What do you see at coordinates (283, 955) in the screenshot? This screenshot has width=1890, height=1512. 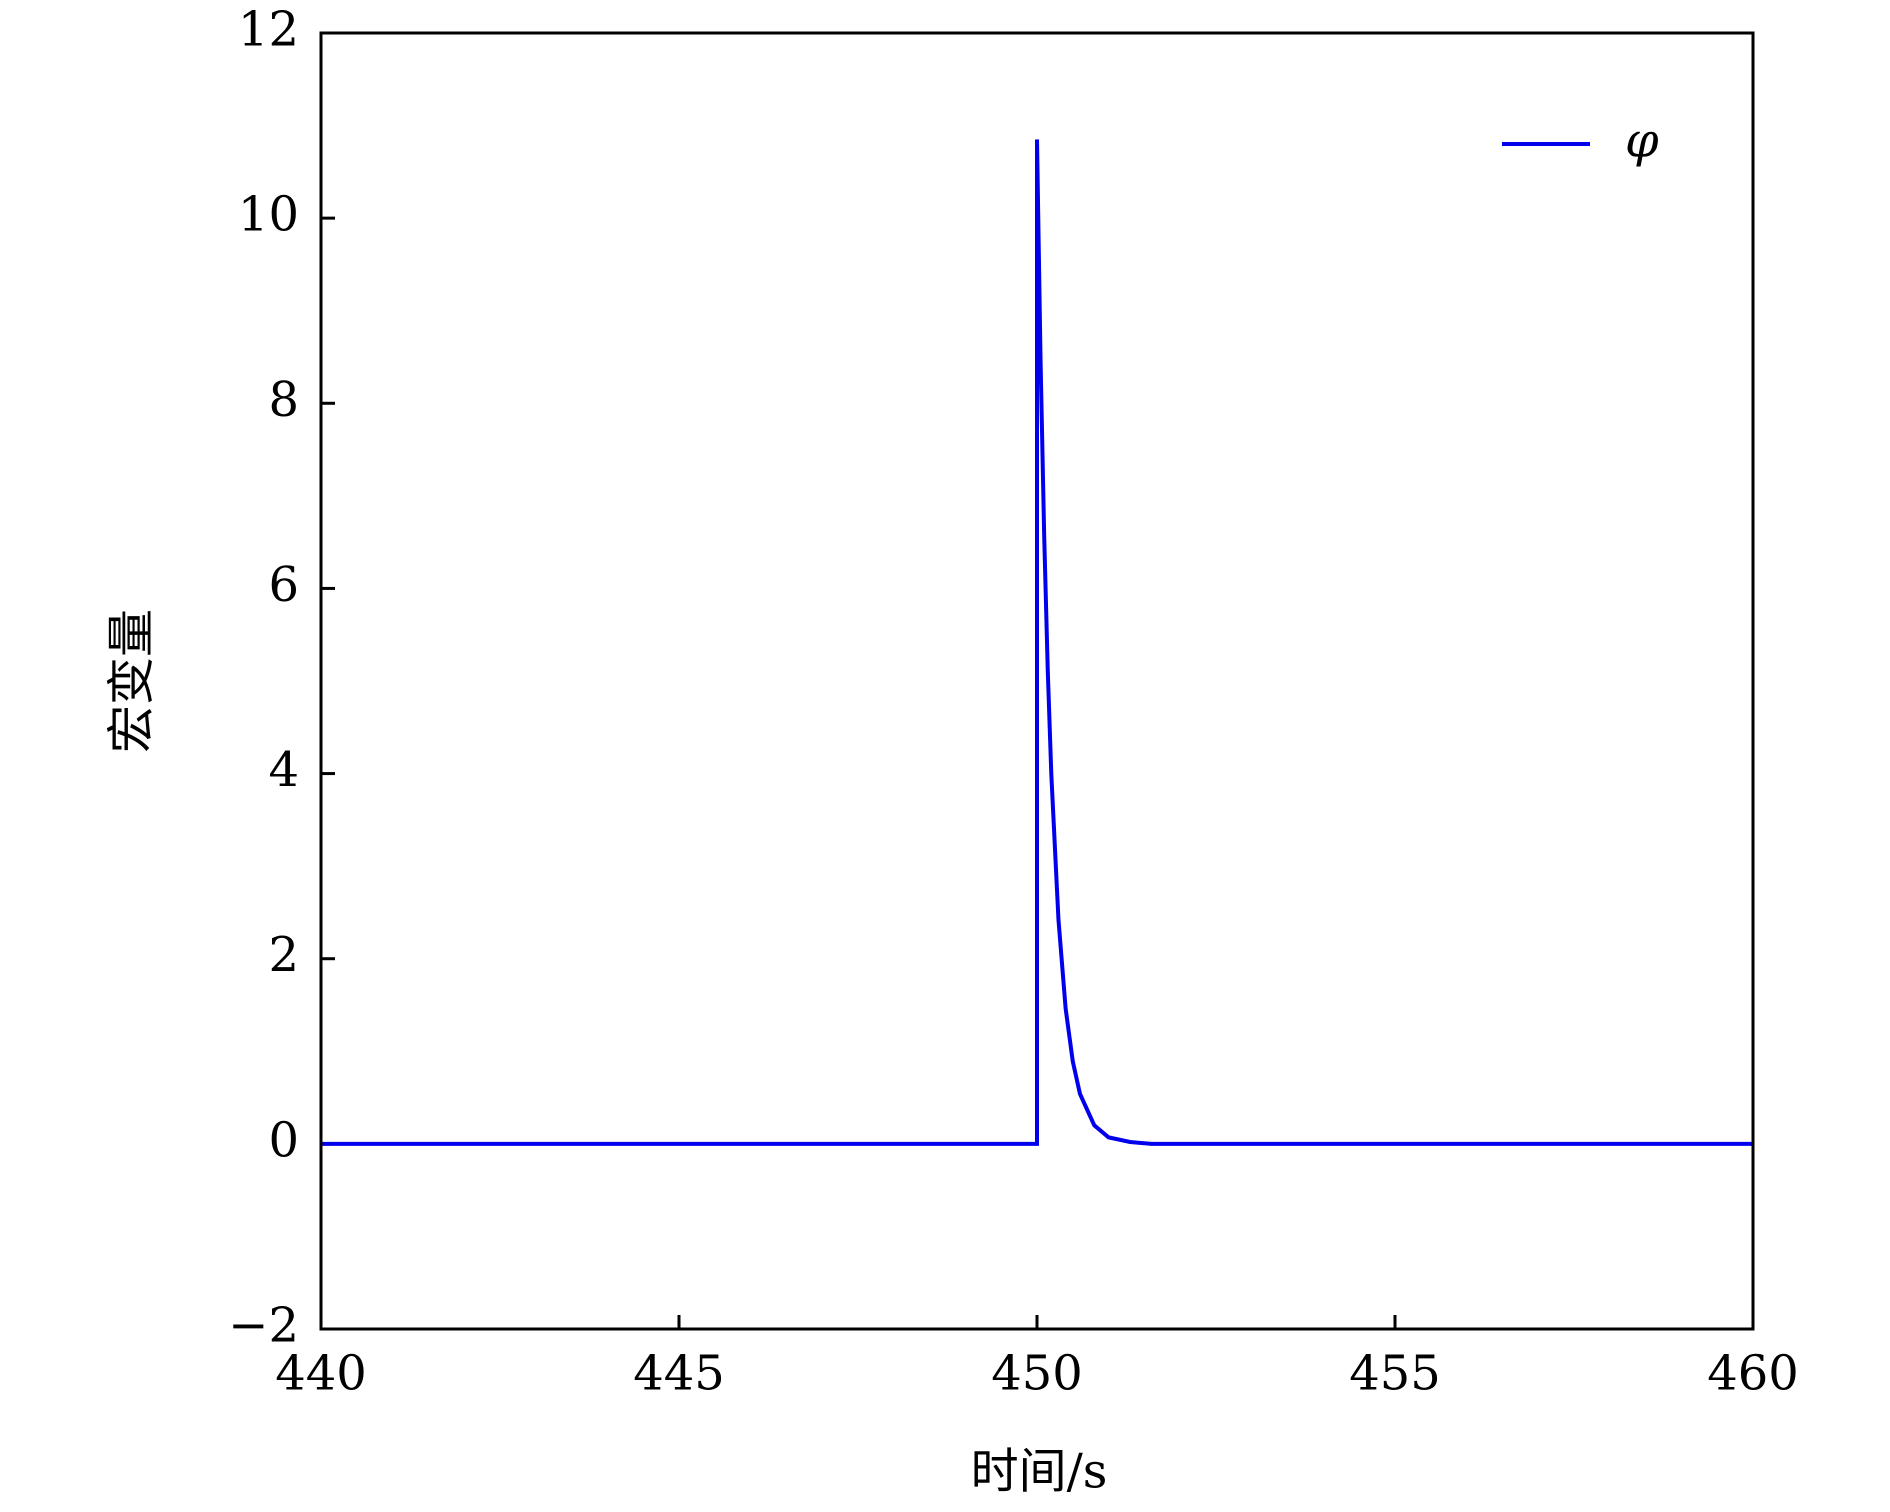 I see `y-tick-label: 2` at bounding box center [283, 955].